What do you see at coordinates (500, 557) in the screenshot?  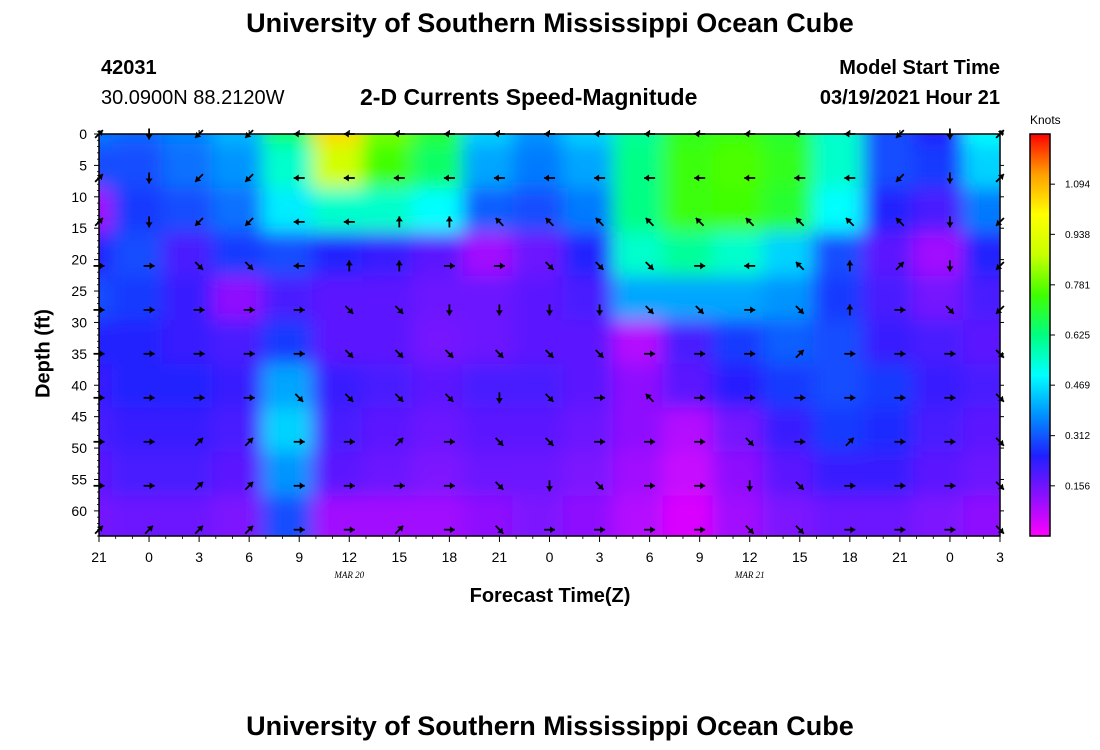 I see `x-tick-label: 21` at bounding box center [500, 557].